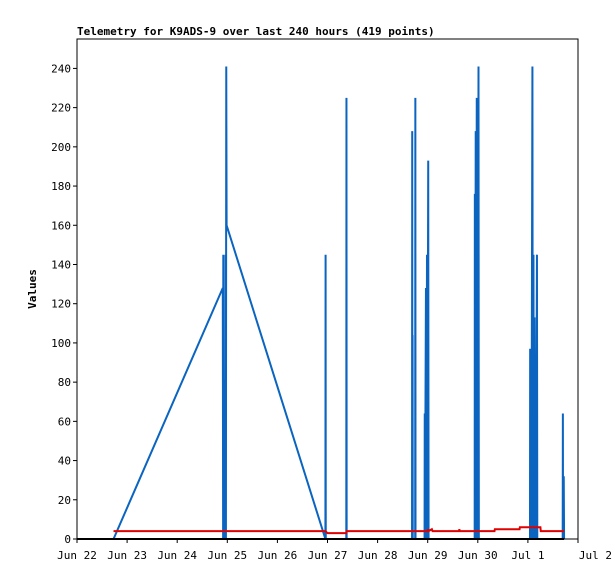 This screenshot has width=615, height=579. I want to click on y-tick-label: 160, so click(61, 225).